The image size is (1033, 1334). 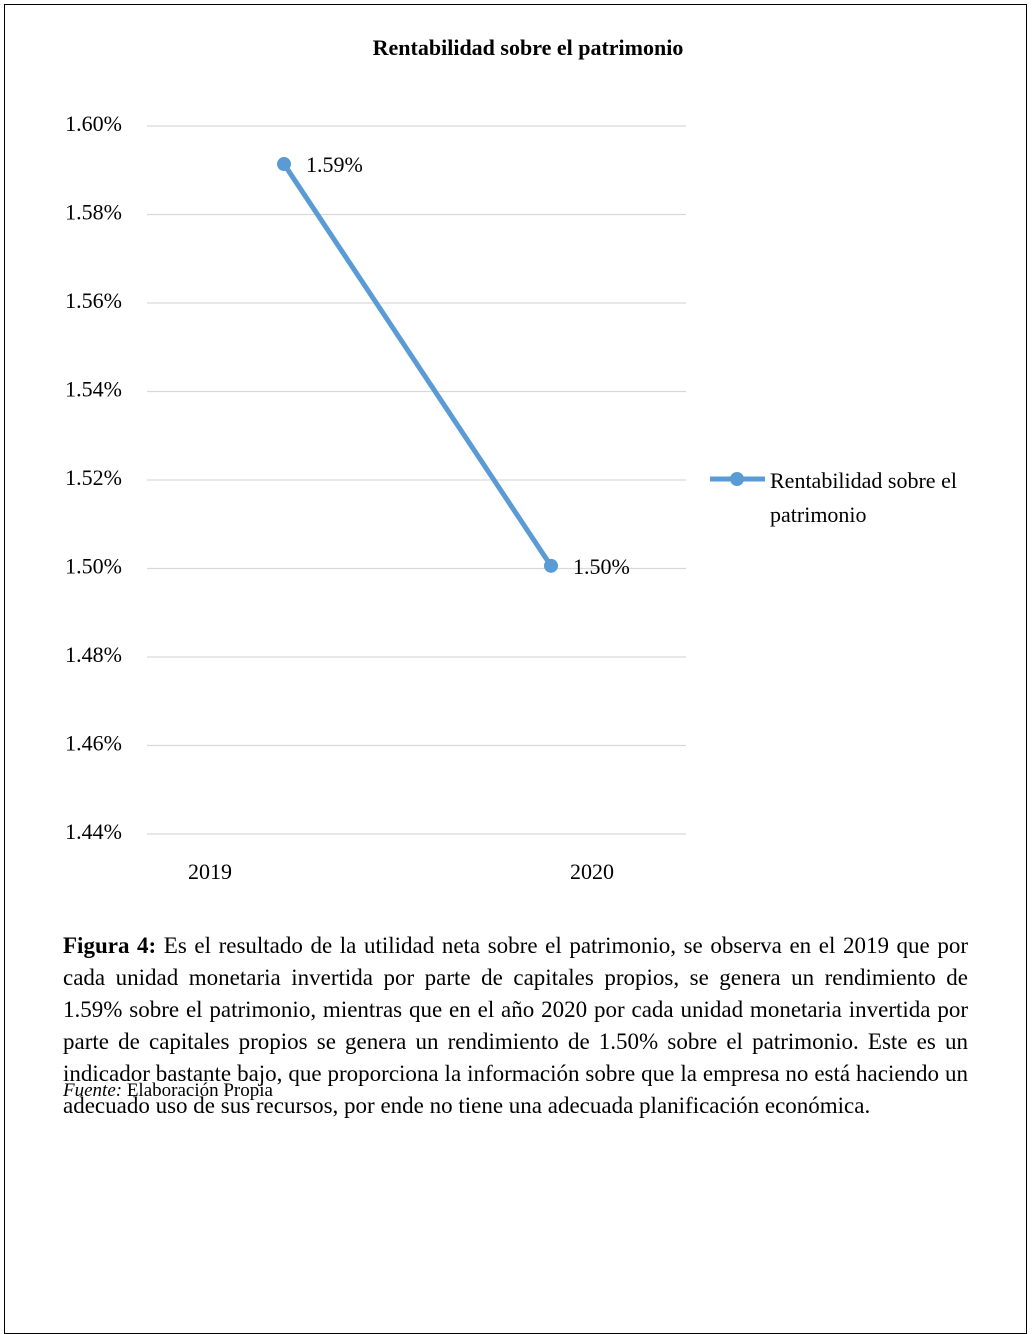 I want to click on y-tick-label: 1.52%, so click(x=93, y=477).